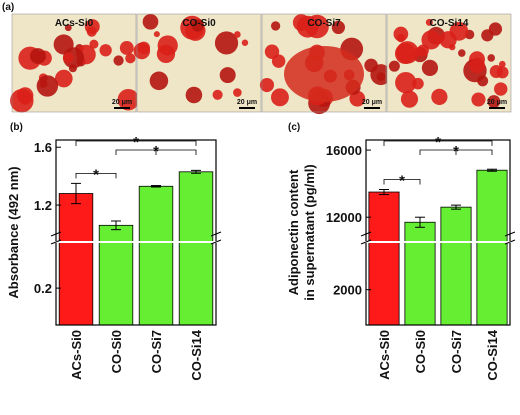  I want to click on panel-label: (a), so click(8, 7).